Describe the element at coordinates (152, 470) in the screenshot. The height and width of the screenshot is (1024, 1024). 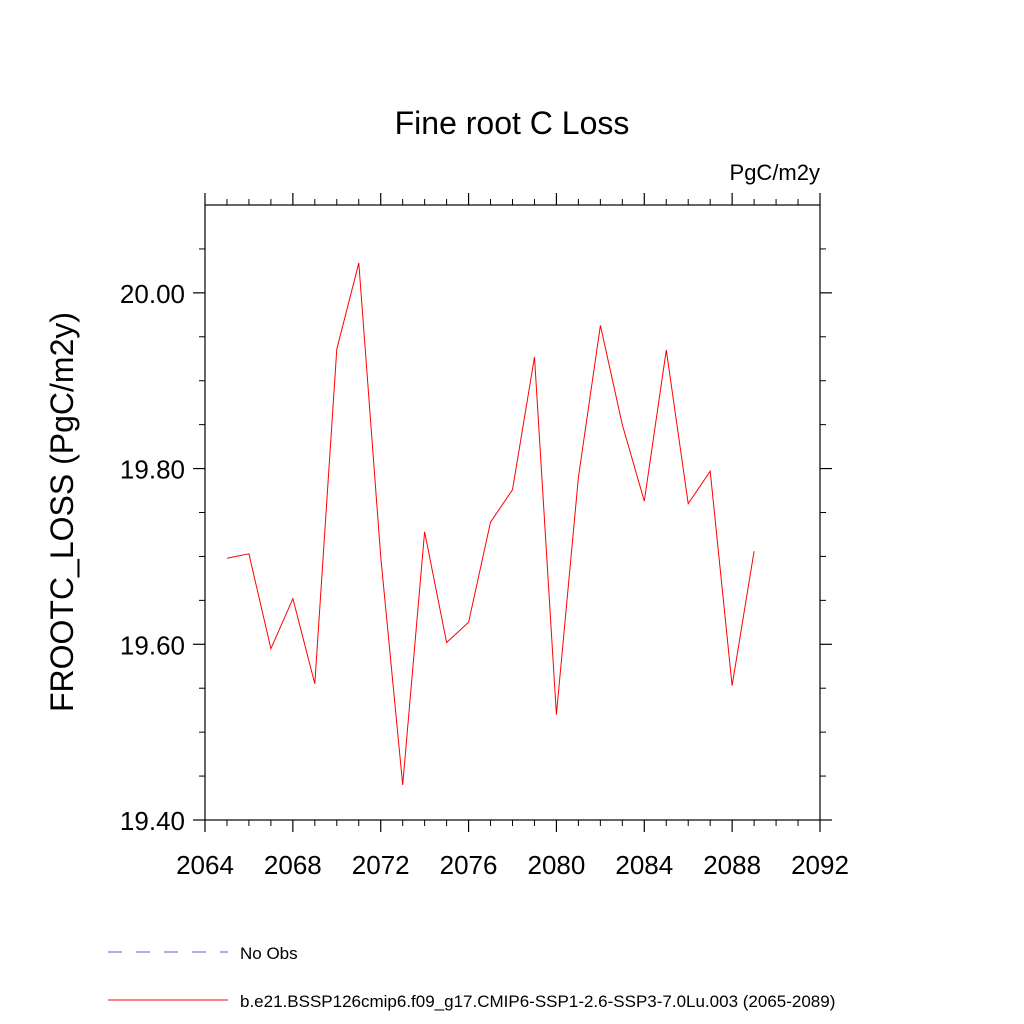
I see `y-tick-label: 19.80` at that location.